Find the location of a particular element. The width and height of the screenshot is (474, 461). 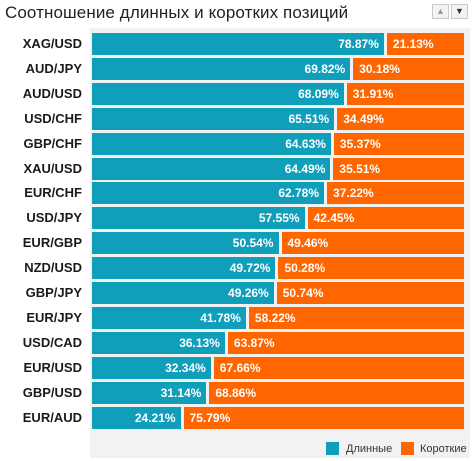

legend-label-long: Длинные is located at coordinates (369, 449).